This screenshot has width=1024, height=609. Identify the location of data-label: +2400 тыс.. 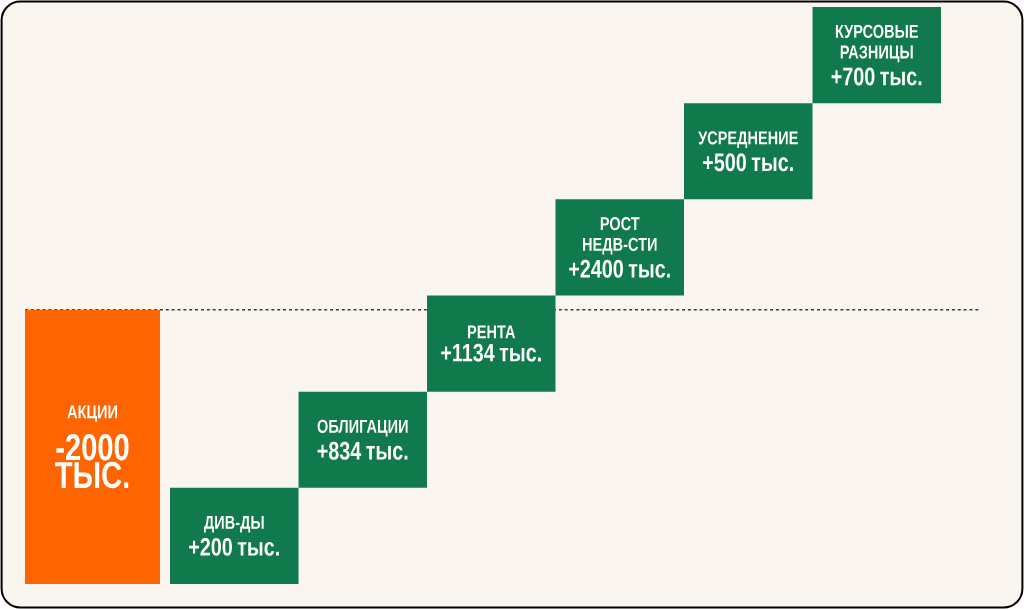
(619, 268).